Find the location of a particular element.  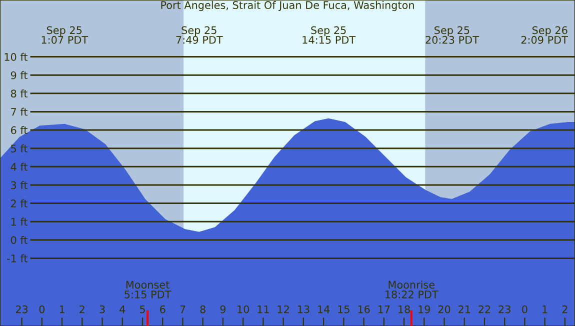

x2-tick-label: Sep 25 7:49 PDT is located at coordinates (199, 35).